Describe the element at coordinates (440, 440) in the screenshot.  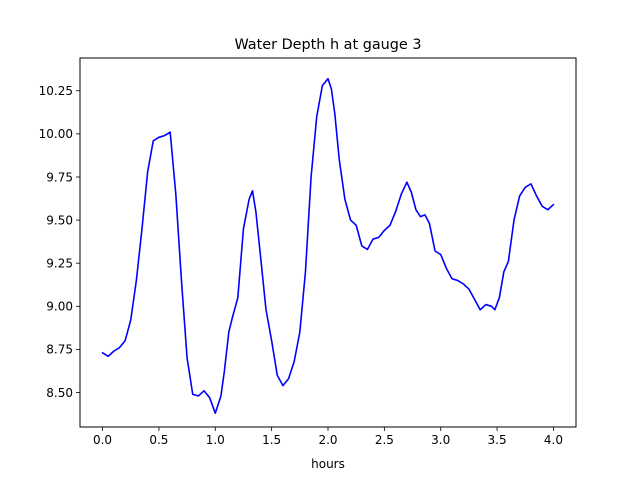
I see `x-tick-label: 3.0` at that location.